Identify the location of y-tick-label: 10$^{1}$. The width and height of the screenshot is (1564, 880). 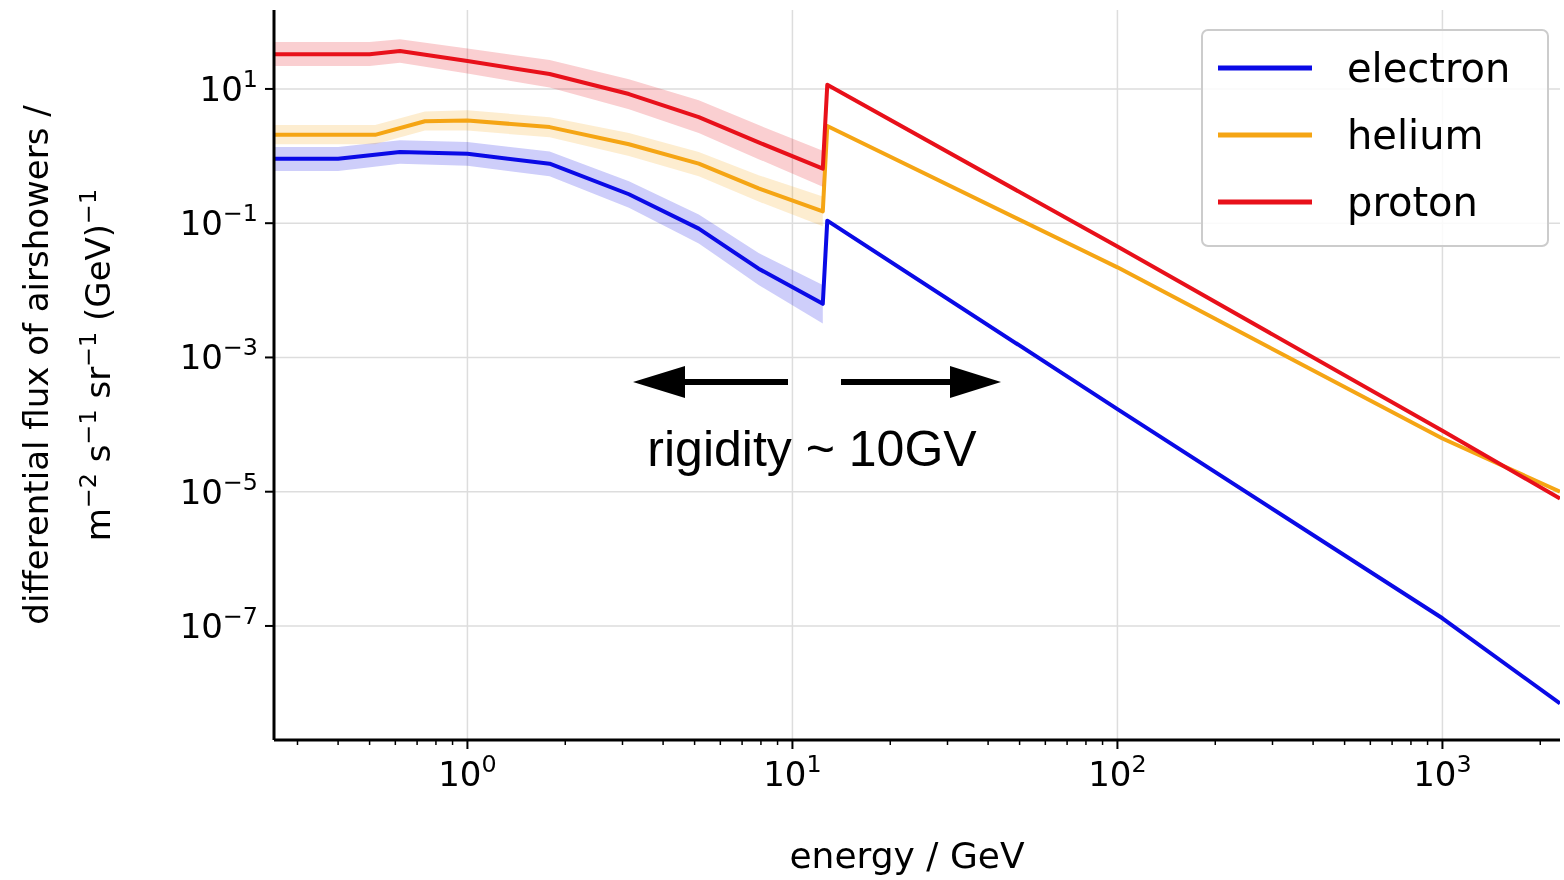
(228, 86).